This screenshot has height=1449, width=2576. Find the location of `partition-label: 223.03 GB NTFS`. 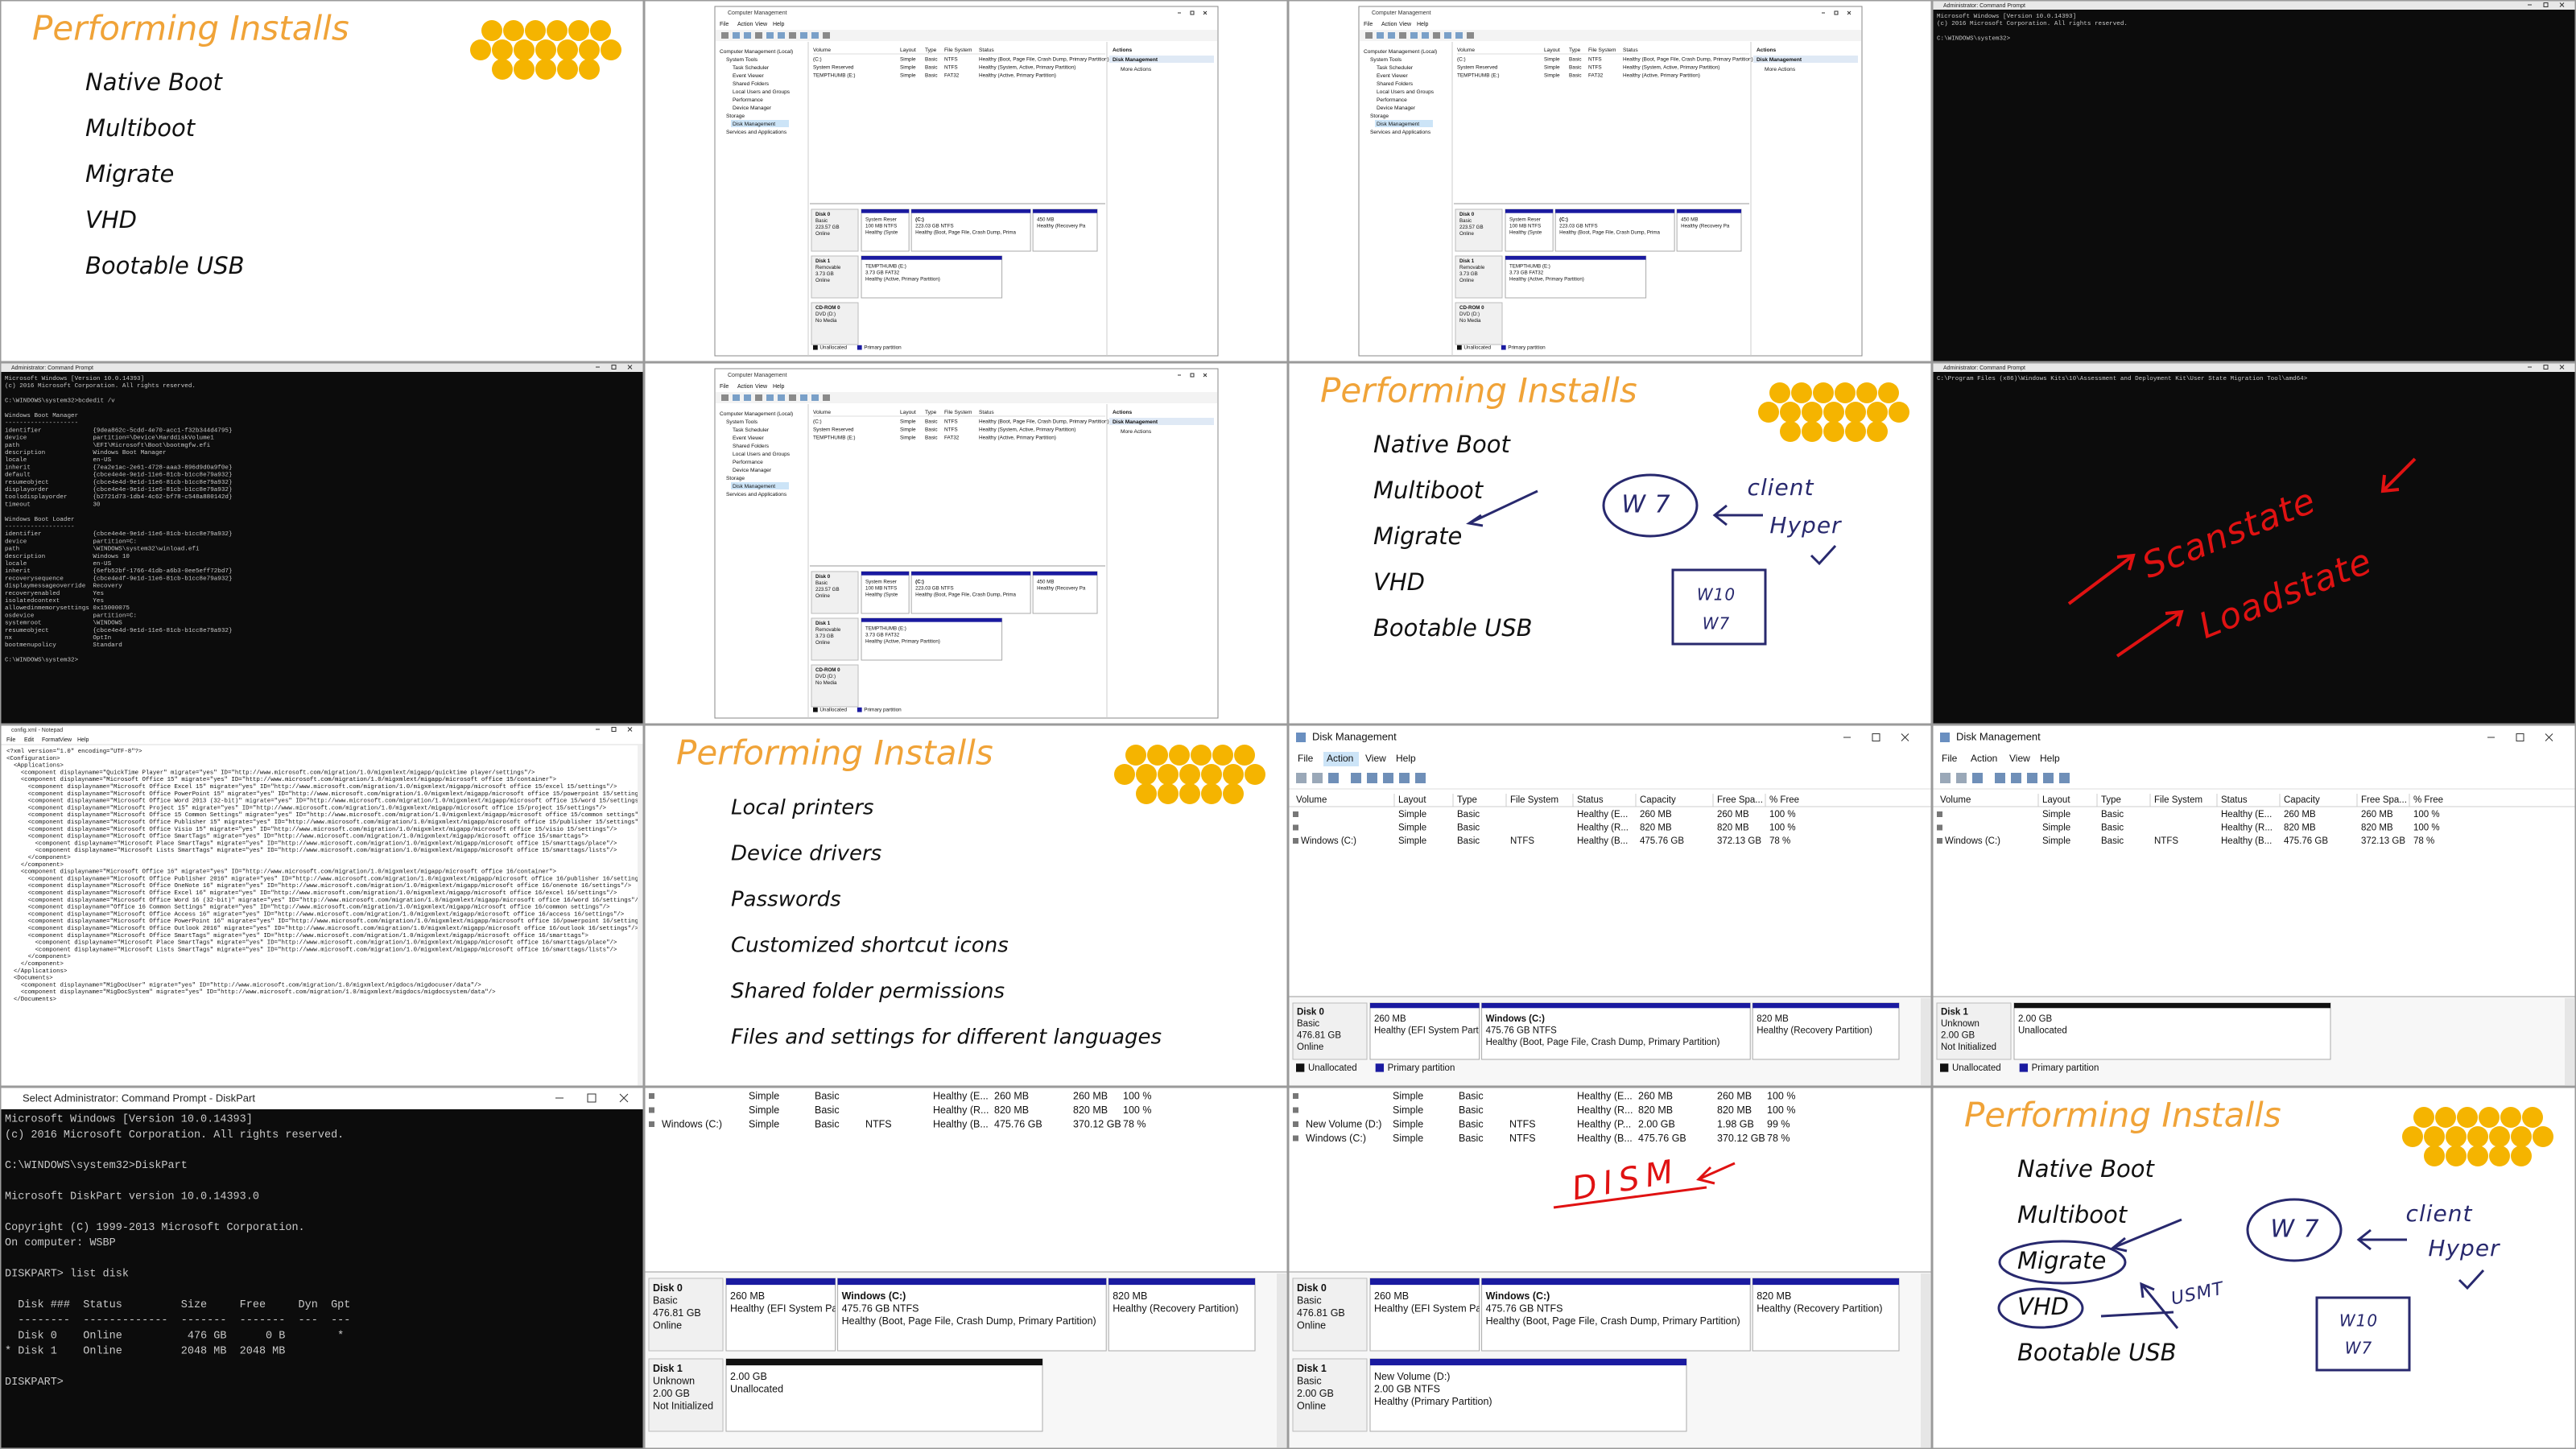

partition-label: 223.03 GB NTFS is located at coordinates (934, 589).